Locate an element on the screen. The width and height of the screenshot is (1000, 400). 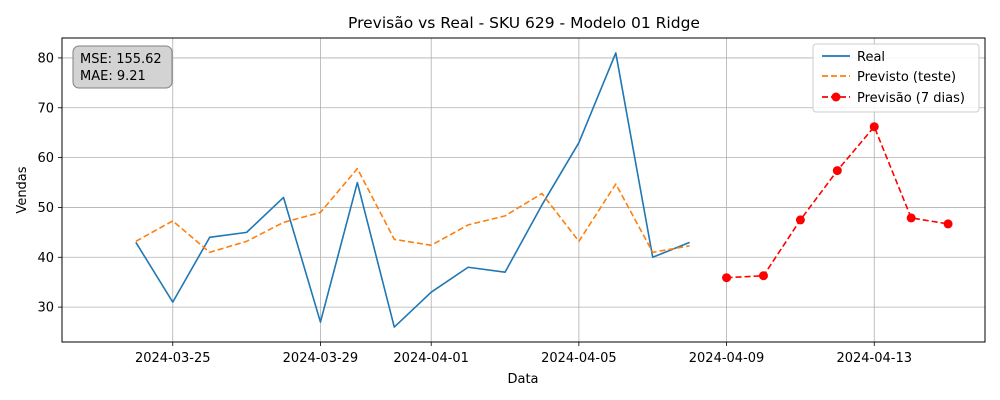
legend-frame is located at coordinates (896, 78).